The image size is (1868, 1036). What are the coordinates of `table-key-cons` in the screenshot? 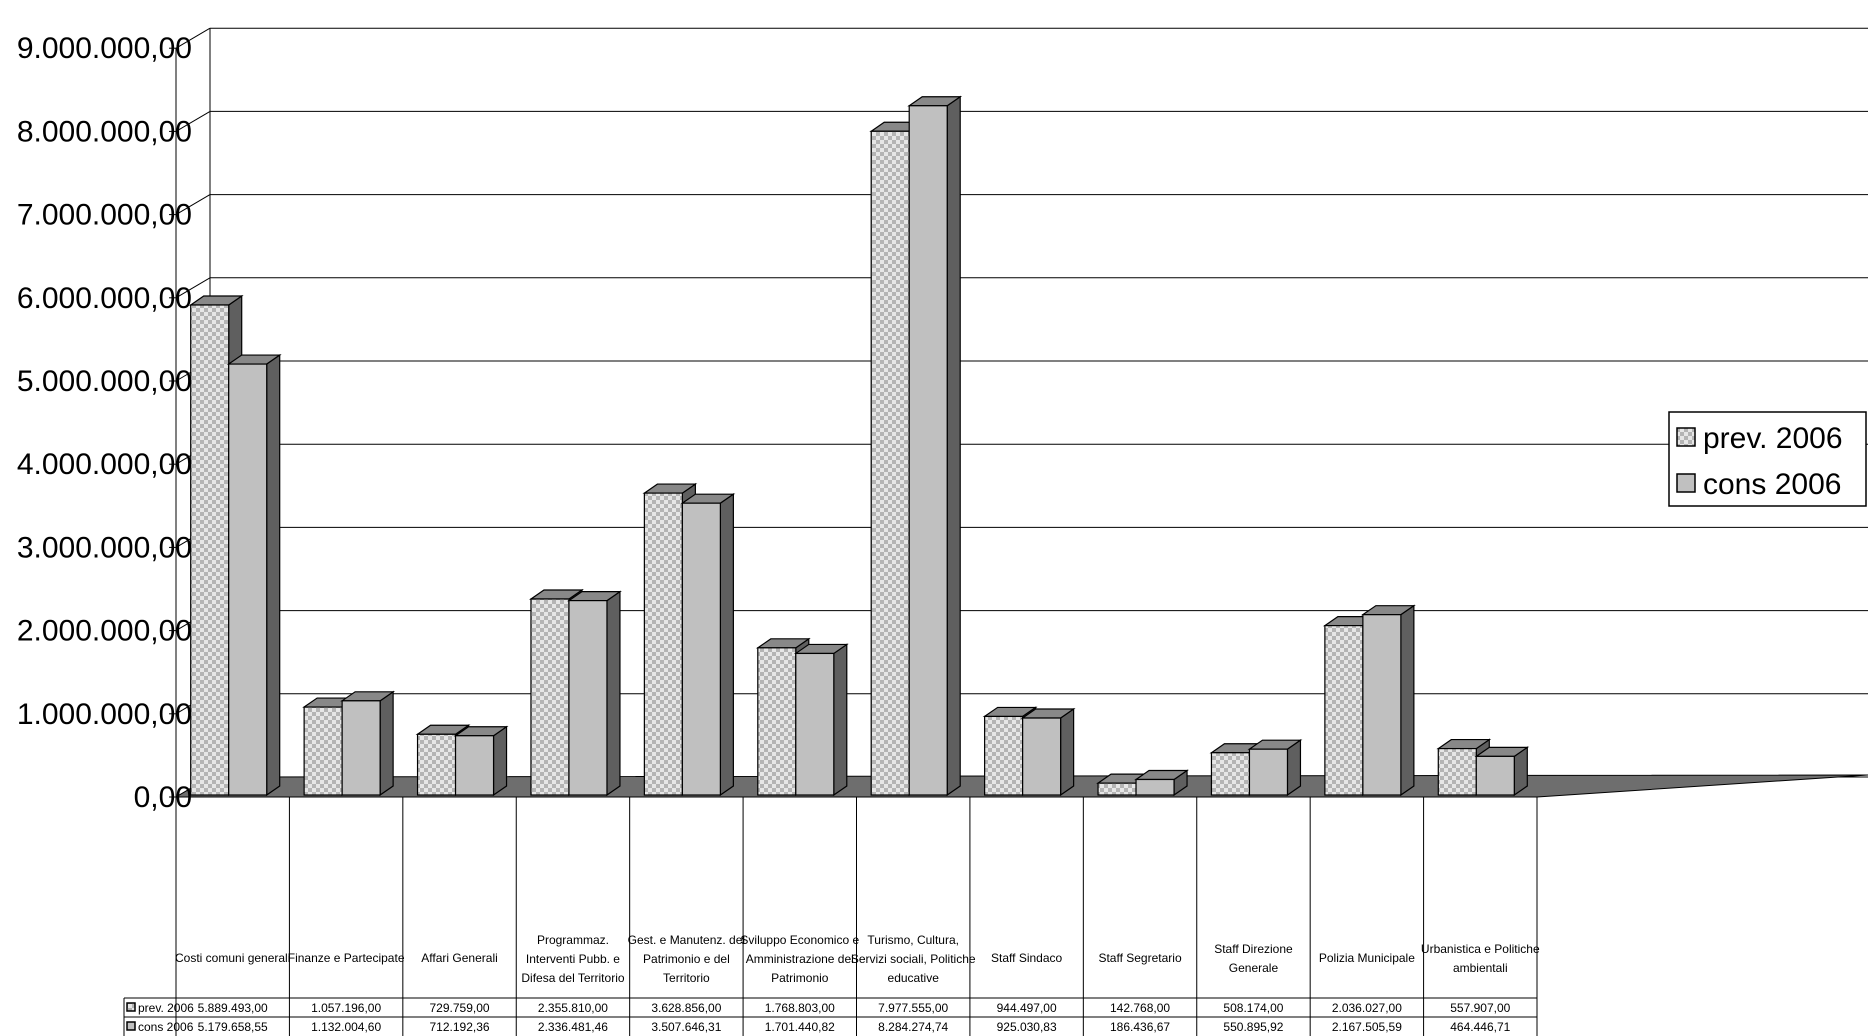 It's located at (131, 1026).